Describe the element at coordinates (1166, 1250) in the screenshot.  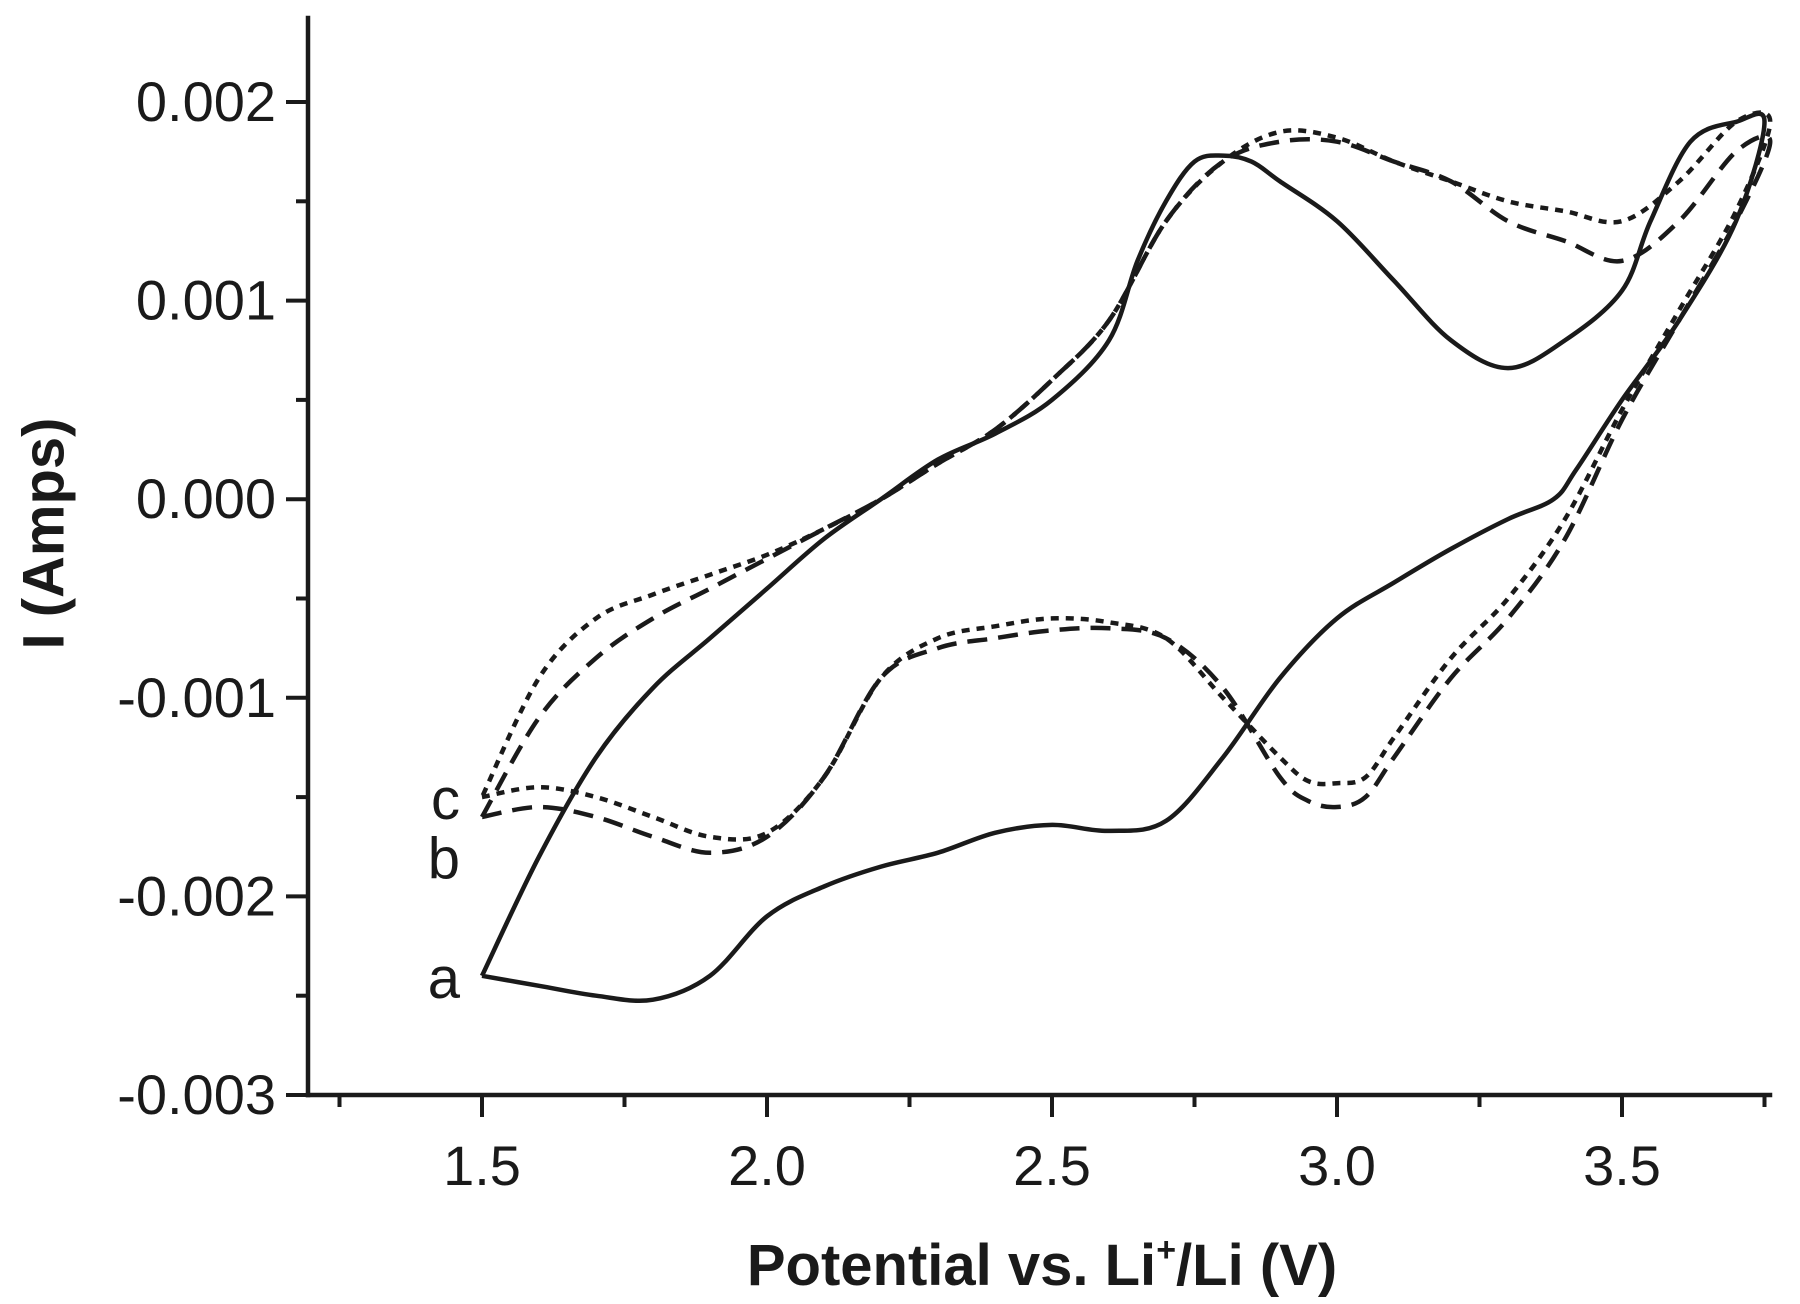
I see `x-axis-title-superscript: +` at that location.